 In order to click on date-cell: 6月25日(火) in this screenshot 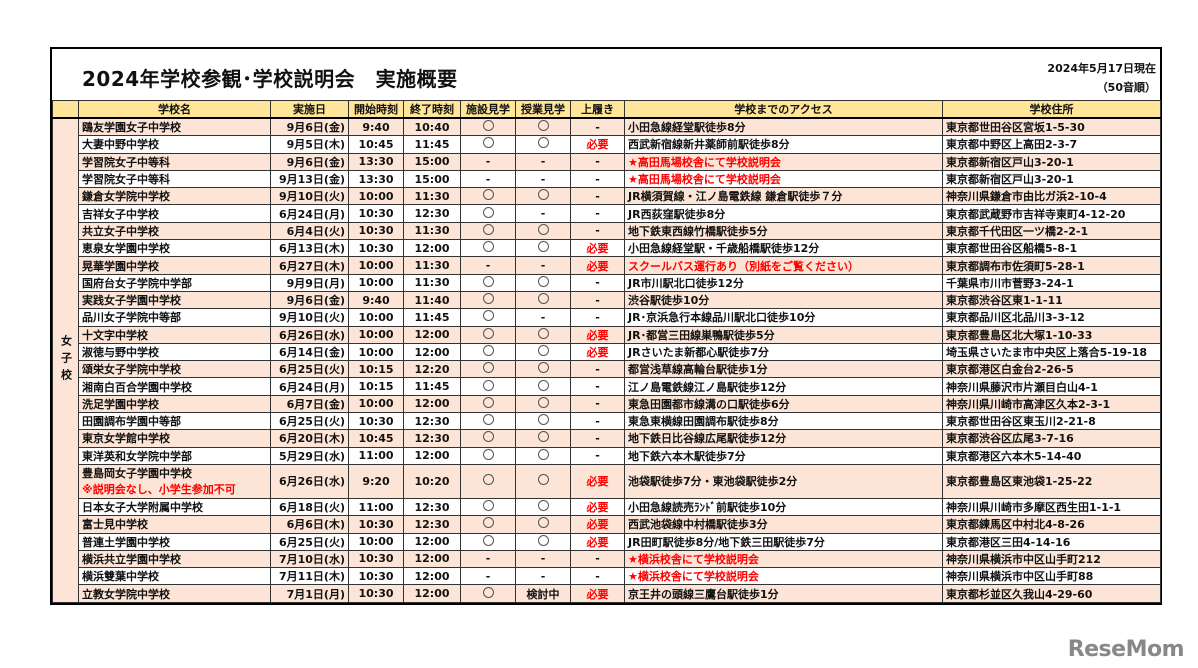, I will do `click(309, 369)`.